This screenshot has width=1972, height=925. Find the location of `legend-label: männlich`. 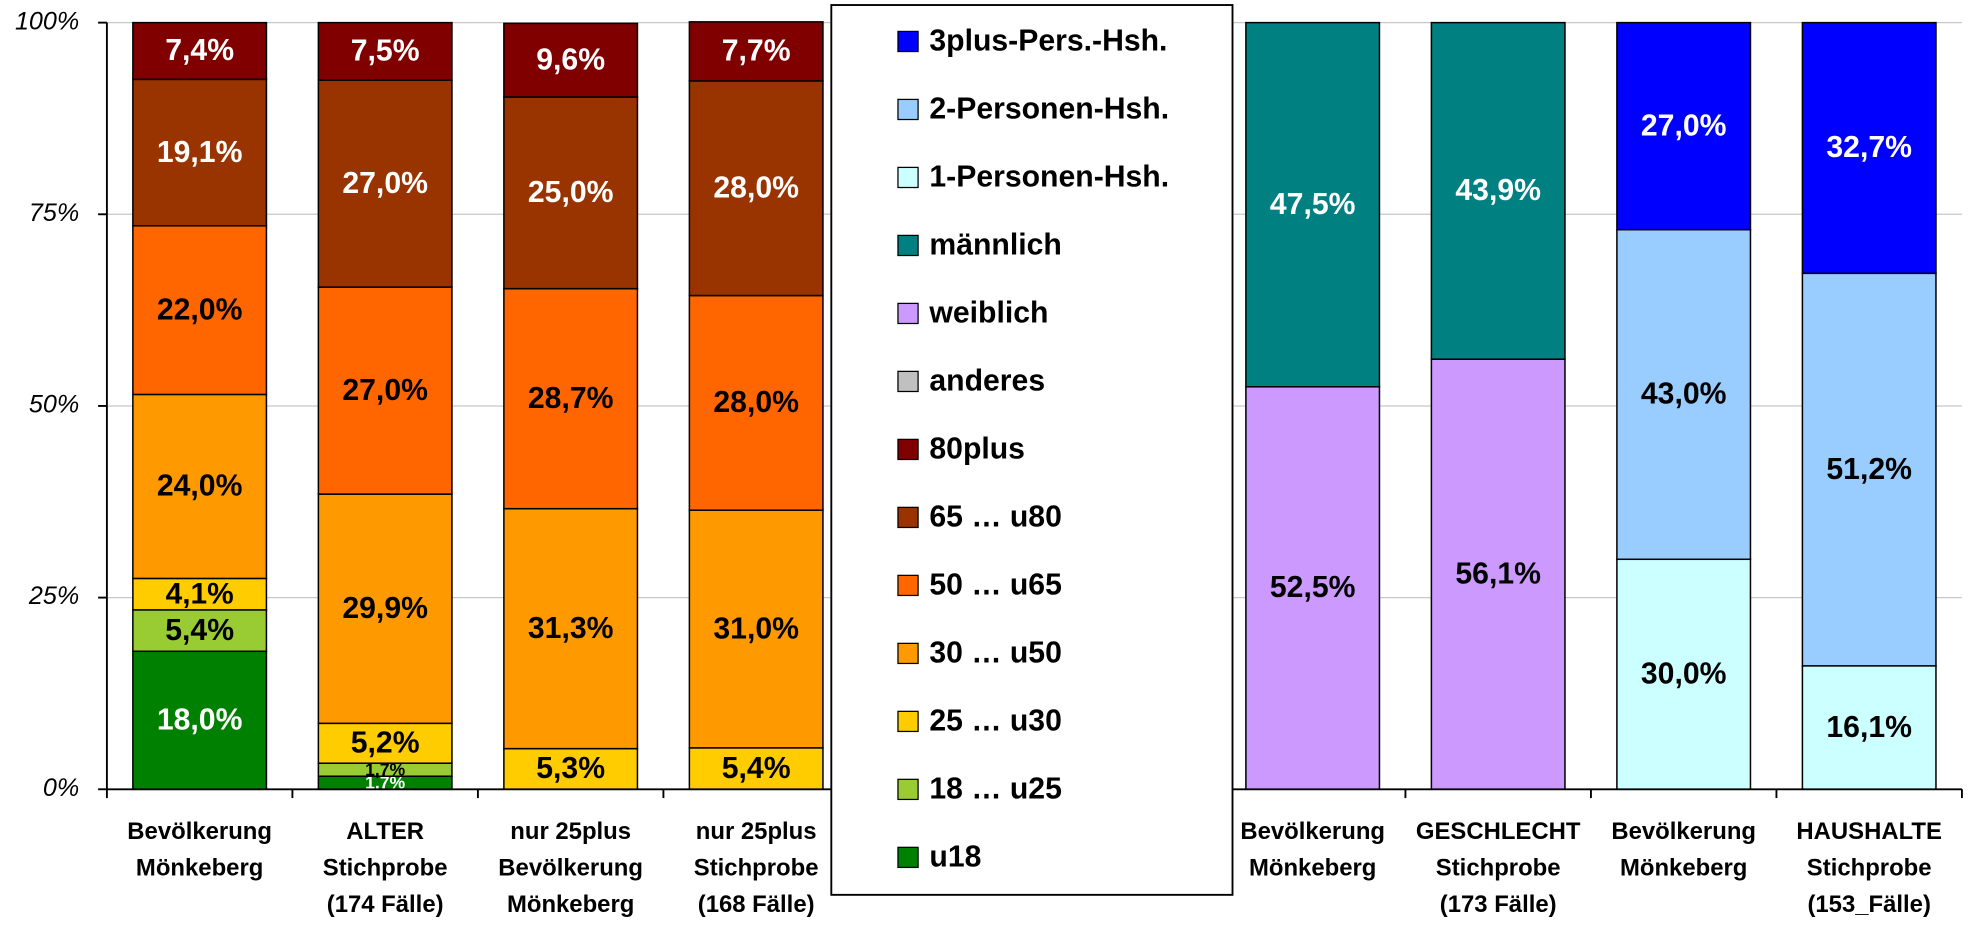

legend-label: männlich is located at coordinates (995, 245).